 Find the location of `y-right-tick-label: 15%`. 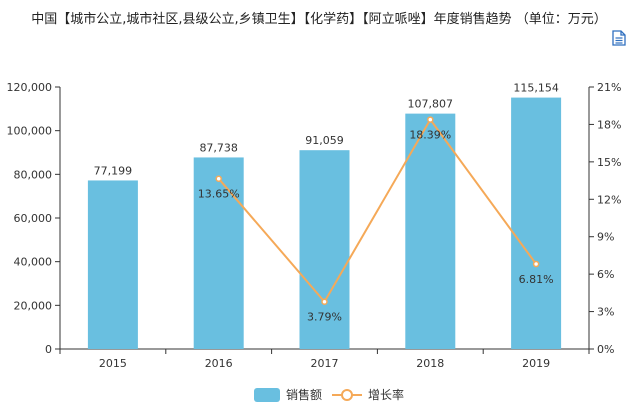

y-right-tick-label: 15% is located at coordinates (609, 162).